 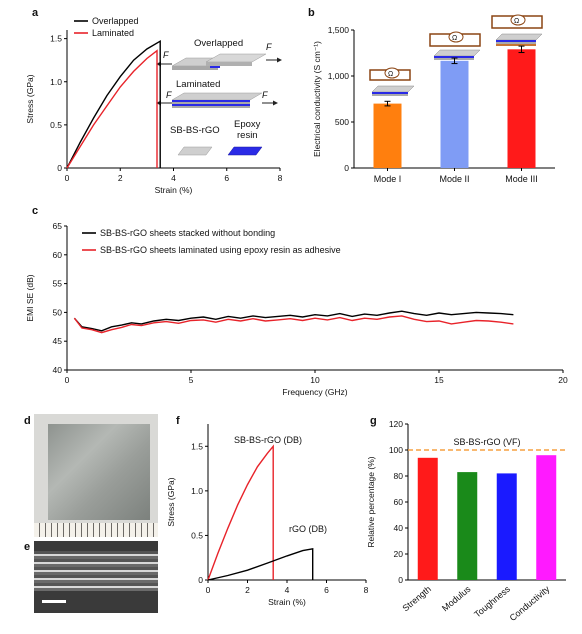 What do you see at coordinates (417, 599) in the screenshot?
I see `category-label: Strength` at bounding box center [417, 599].